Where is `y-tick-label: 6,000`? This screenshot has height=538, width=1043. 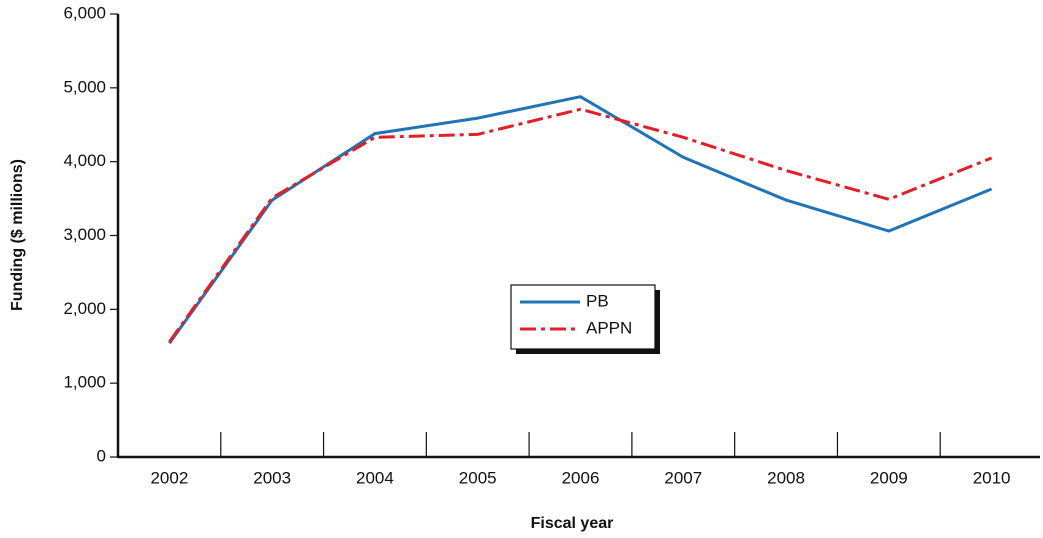 y-tick-label: 6,000 is located at coordinates (84, 12).